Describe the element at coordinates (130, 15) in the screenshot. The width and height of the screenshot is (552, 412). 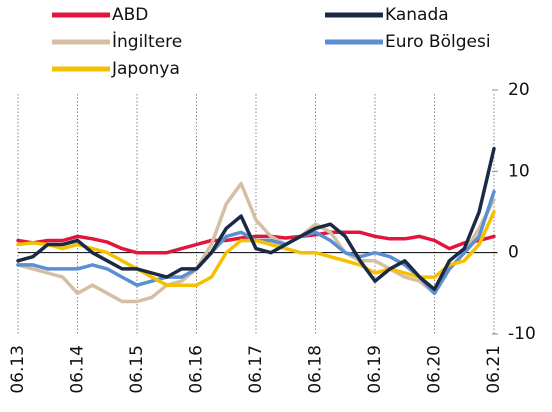
I see `legend-label: ABD` at that location.